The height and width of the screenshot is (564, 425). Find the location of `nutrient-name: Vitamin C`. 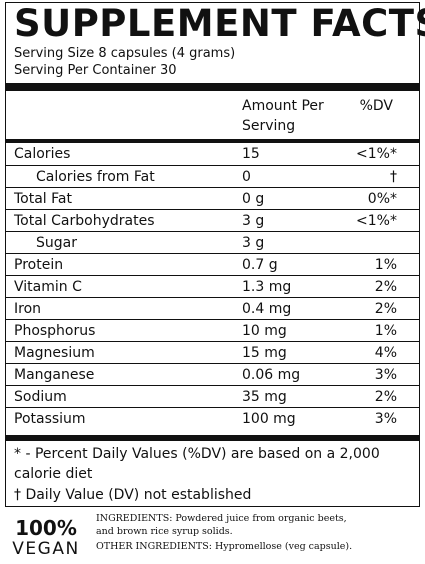

nutrient-name: Vitamin C is located at coordinates (48, 287).